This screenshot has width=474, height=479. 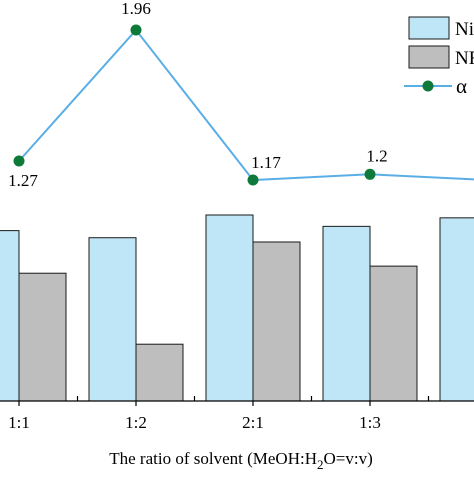 What do you see at coordinates (347, 458) in the screenshot?
I see `x-axis-title-part-2: O=v:v)` at bounding box center [347, 458].